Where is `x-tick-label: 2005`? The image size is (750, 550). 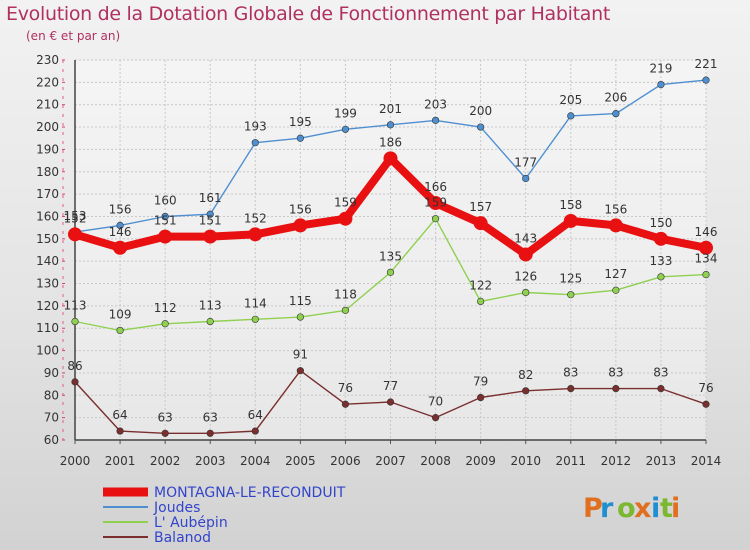 x-tick-label: 2005 is located at coordinates (300, 461).